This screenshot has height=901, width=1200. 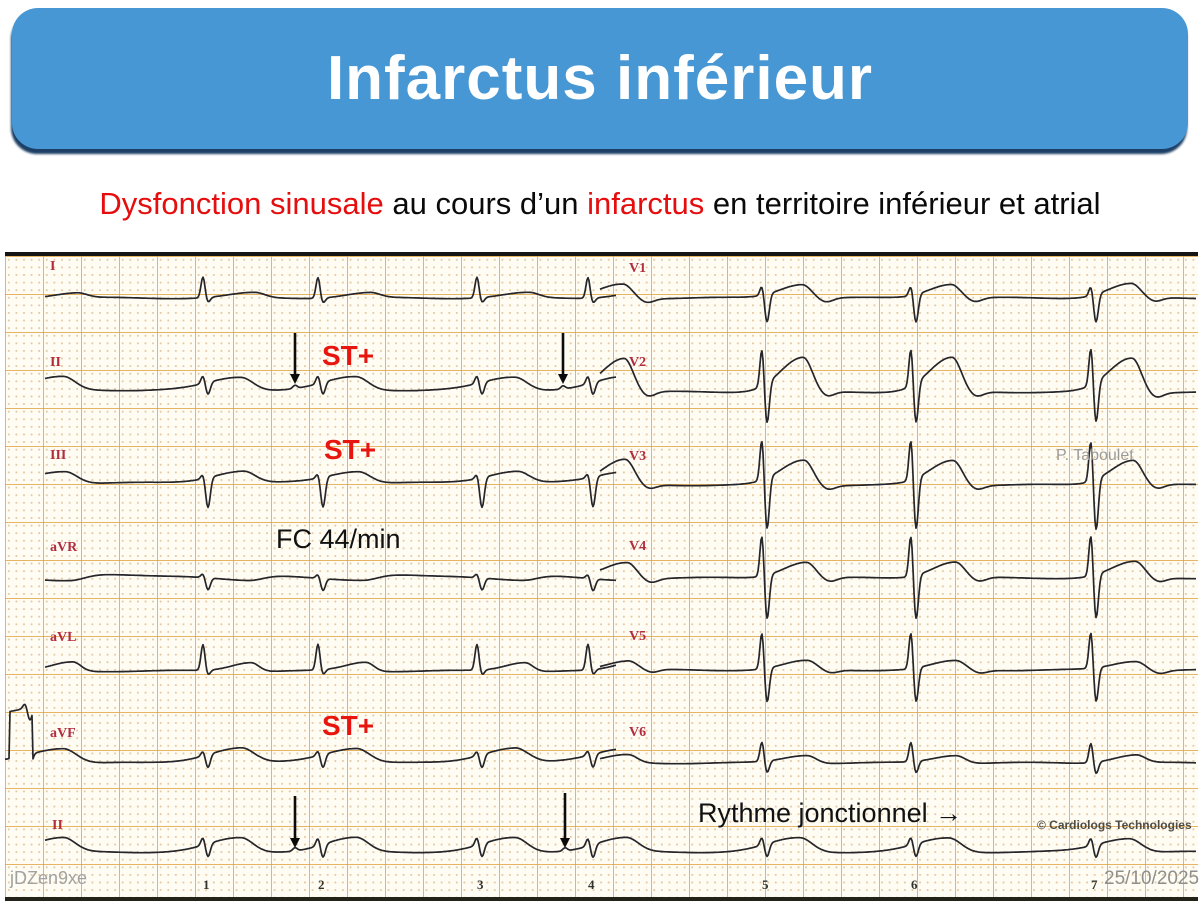 What do you see at coordinates (485, 203) in the screenshot?
I see `subtitle-part-1: au cours d’un` at bounding box center [485, 203].